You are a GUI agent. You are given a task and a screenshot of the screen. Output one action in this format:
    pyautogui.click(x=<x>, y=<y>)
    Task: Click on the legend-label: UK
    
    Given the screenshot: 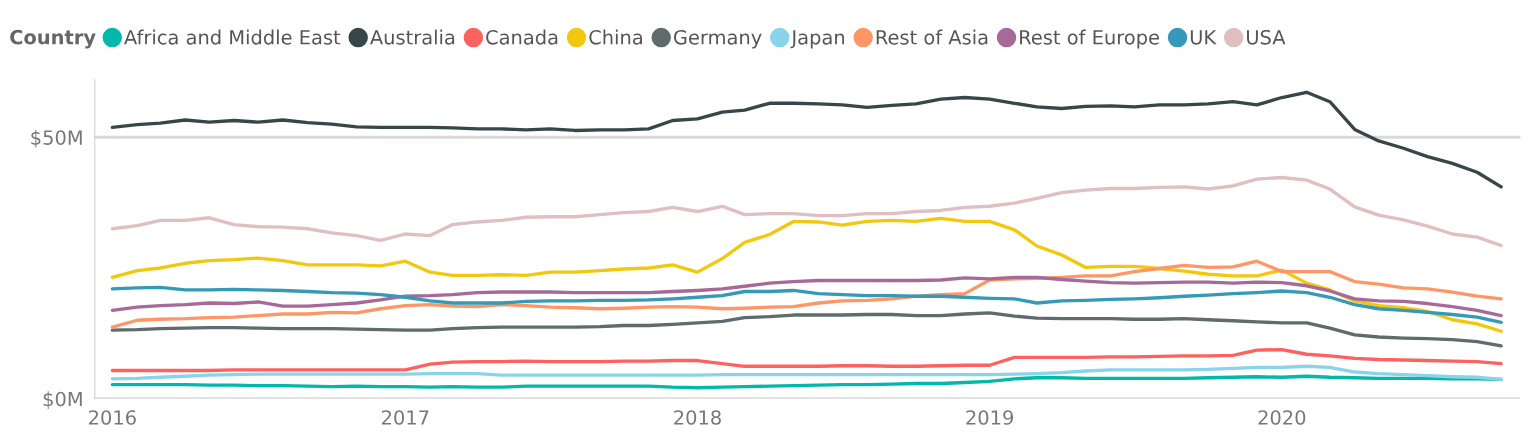 What is the action you would take?
    pyautogui.click(x=1203, y=37)
    